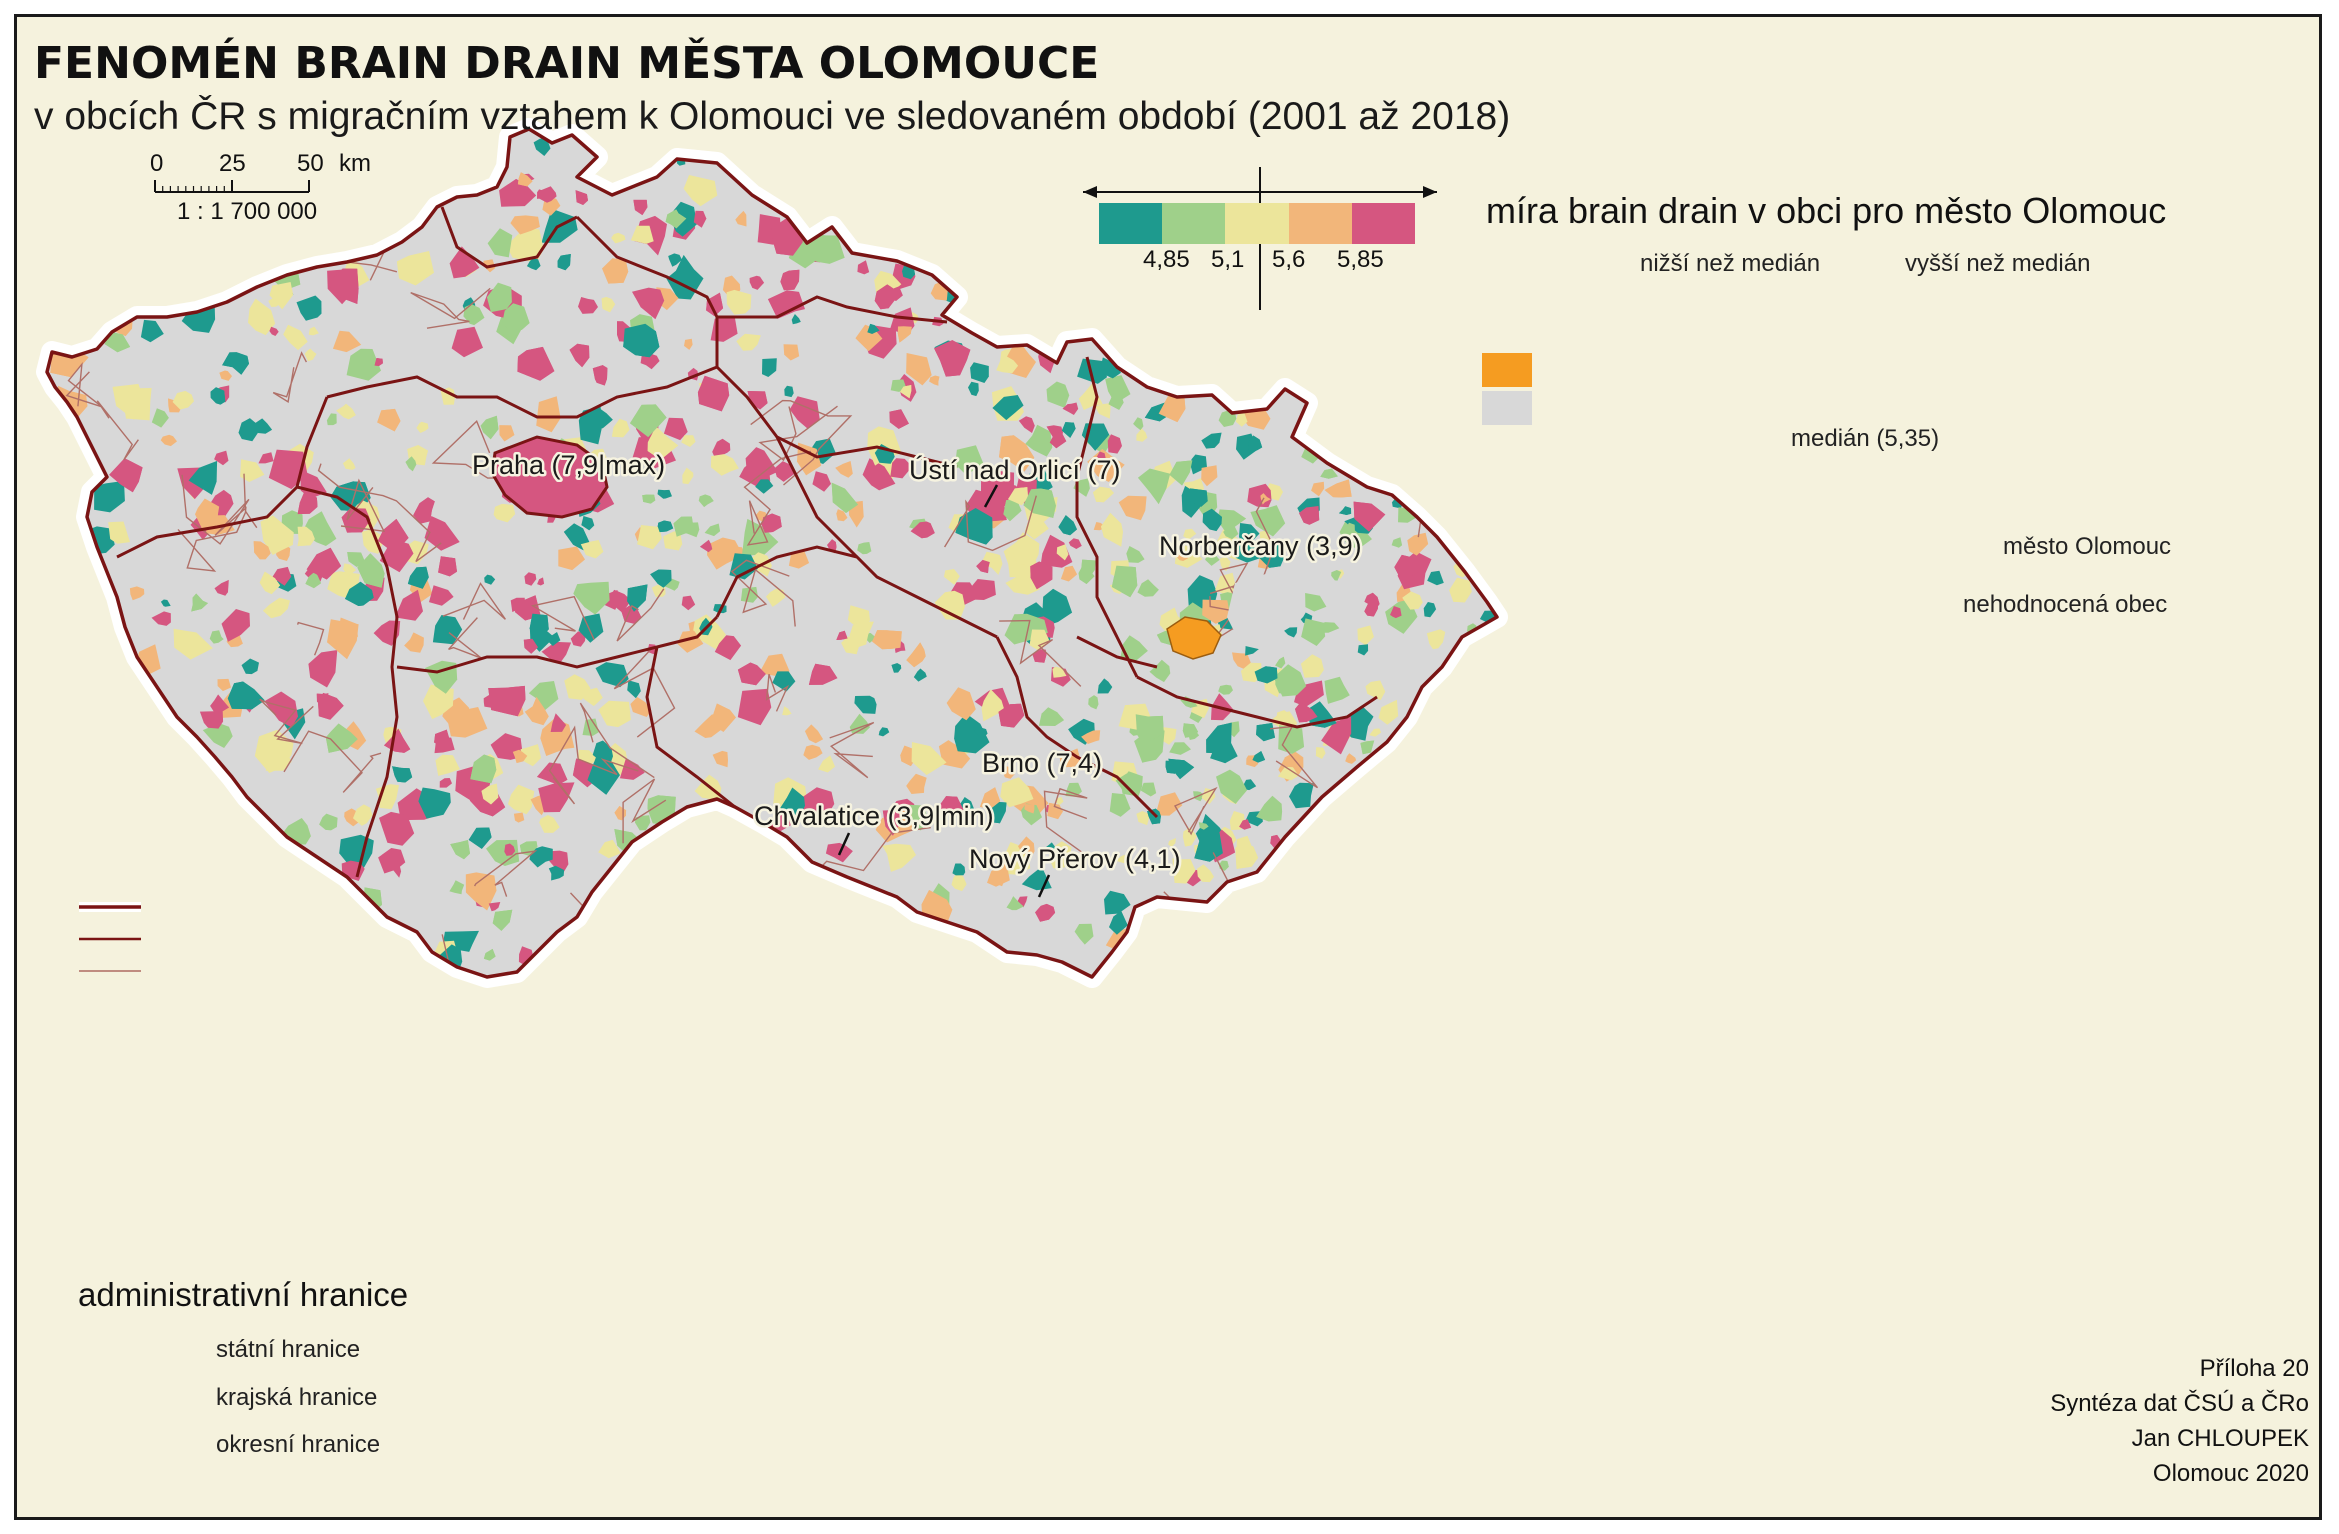 The image size is (2339, 1534). Describe the element at coordinates (2065, 604) in the screenshot. I see `legend-unassessed-label: nehodnocená obec` at that location.